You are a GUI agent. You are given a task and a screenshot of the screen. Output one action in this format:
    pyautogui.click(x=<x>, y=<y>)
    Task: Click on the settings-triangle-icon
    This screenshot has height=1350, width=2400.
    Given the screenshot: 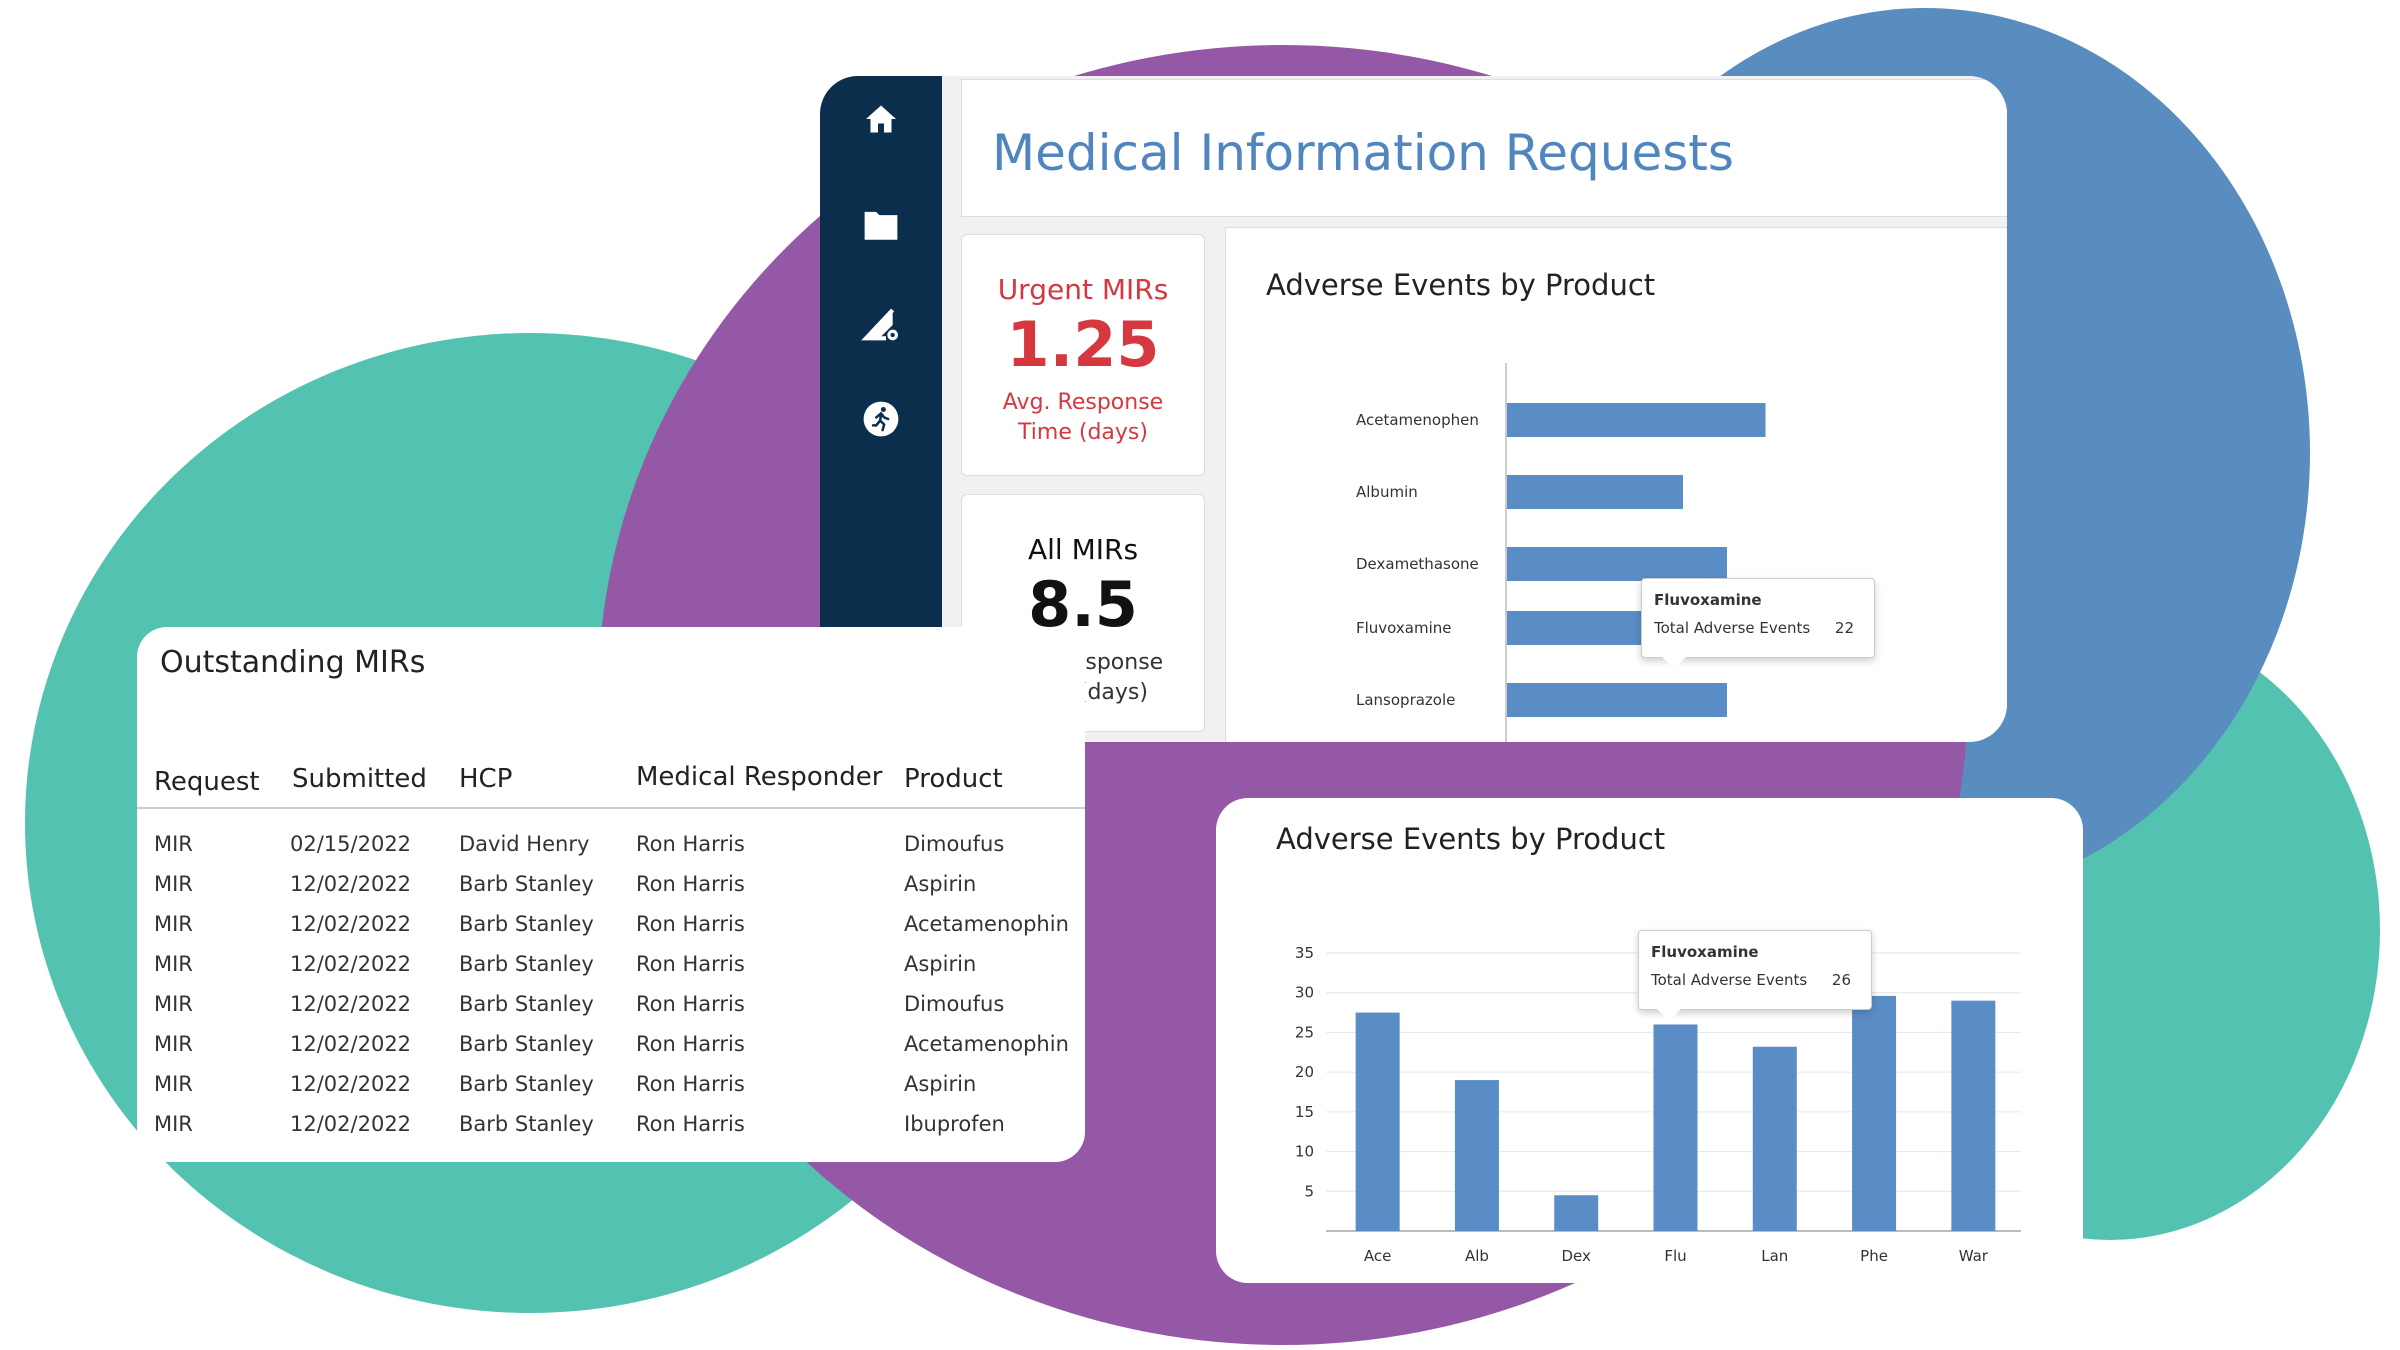 What is the action you would take?
    pyautogui.click(x=881, y=325)
    